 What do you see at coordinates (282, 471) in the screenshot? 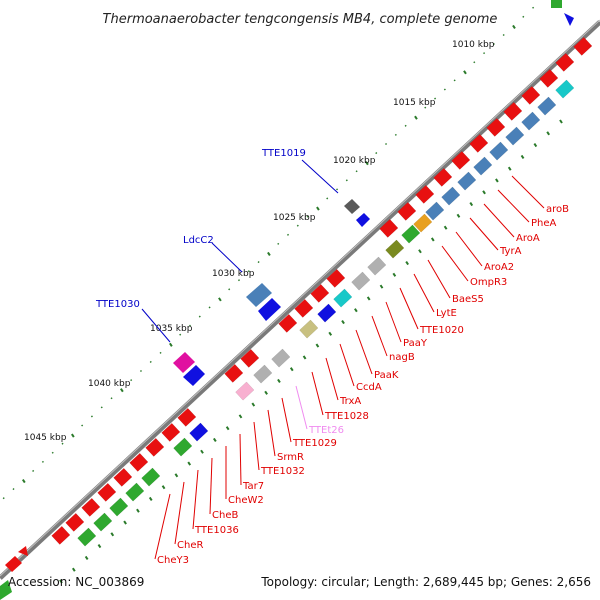
I see `gene-label: TTE1032` at bounding box center [282, 471].